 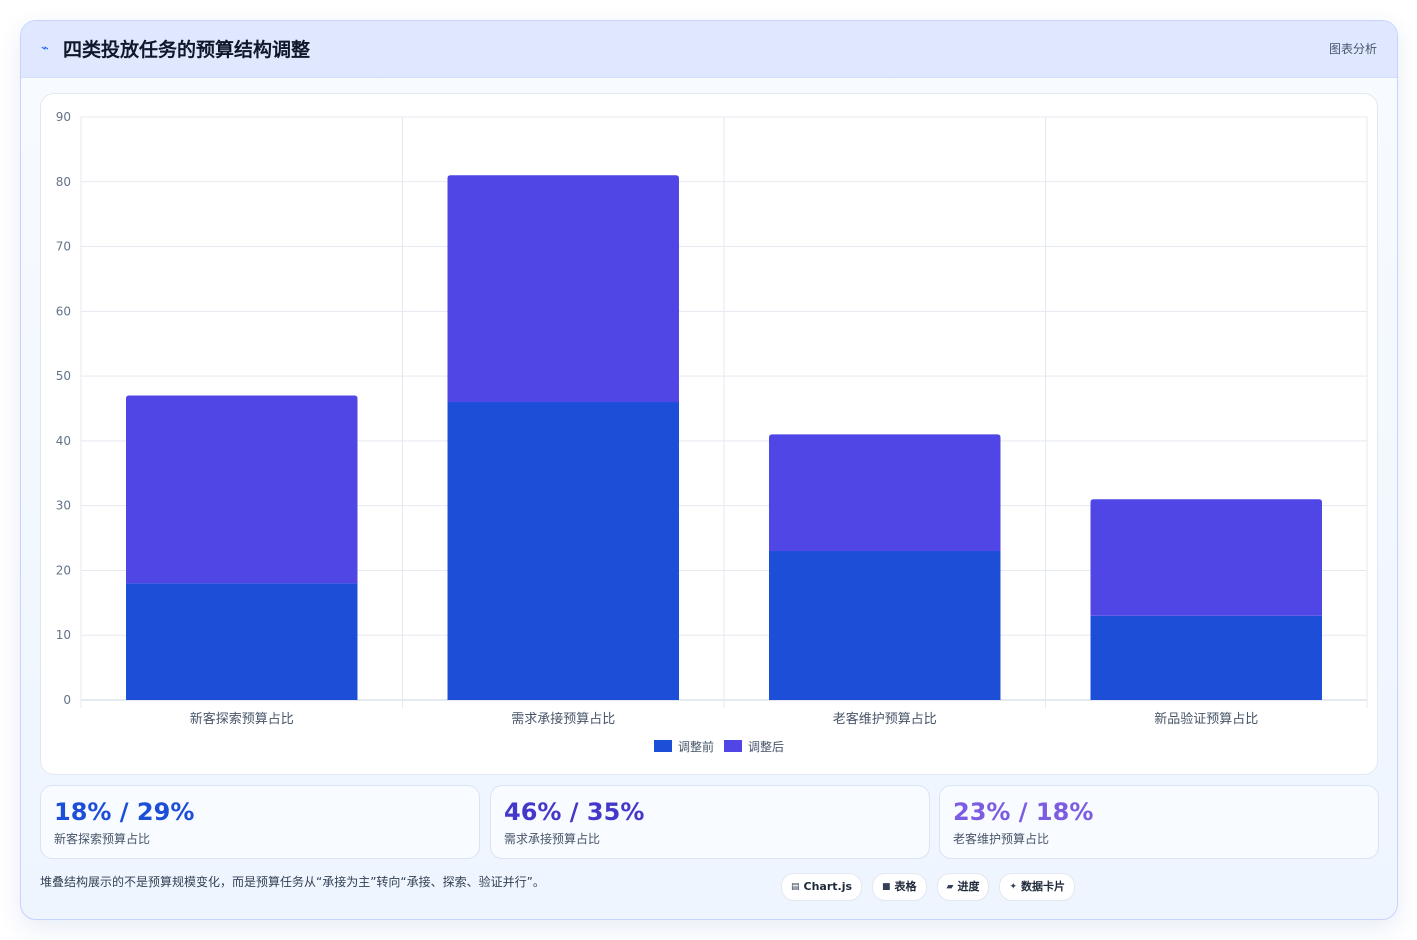 I want to click on chart-title: 四类投放任务的预算结构调整, so click(x=187, y=50).